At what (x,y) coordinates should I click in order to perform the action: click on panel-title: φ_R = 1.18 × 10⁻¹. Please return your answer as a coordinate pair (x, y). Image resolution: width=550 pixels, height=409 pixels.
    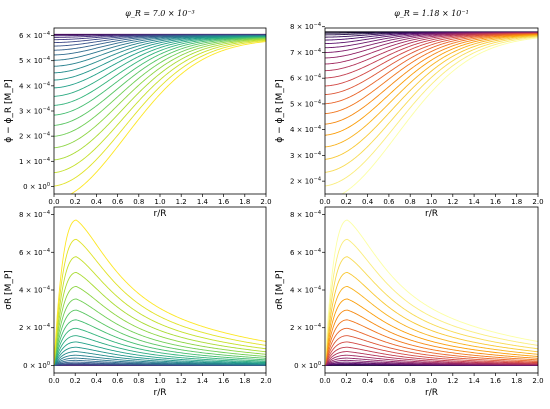
    Looking at the image, I should click on (431, 13).